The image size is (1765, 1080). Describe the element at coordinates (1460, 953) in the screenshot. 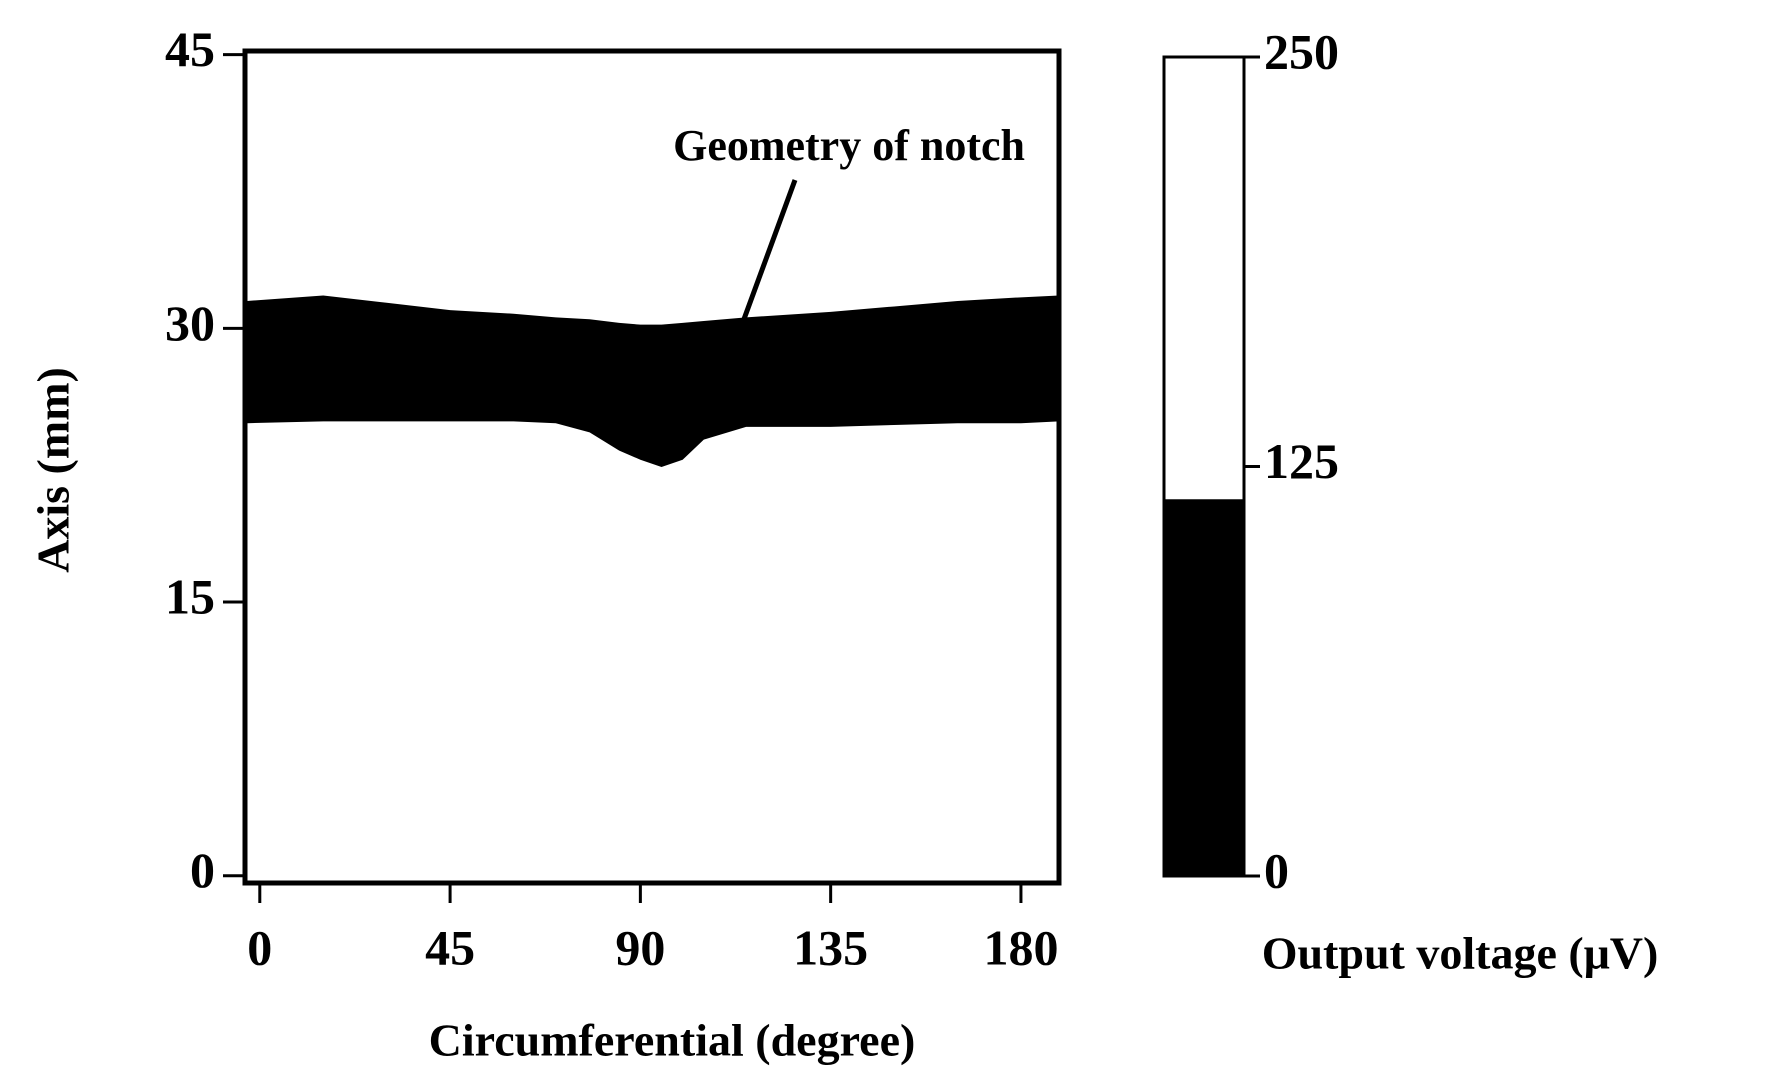

I see `colorbar-title: Output voltage (μV)` at that location.